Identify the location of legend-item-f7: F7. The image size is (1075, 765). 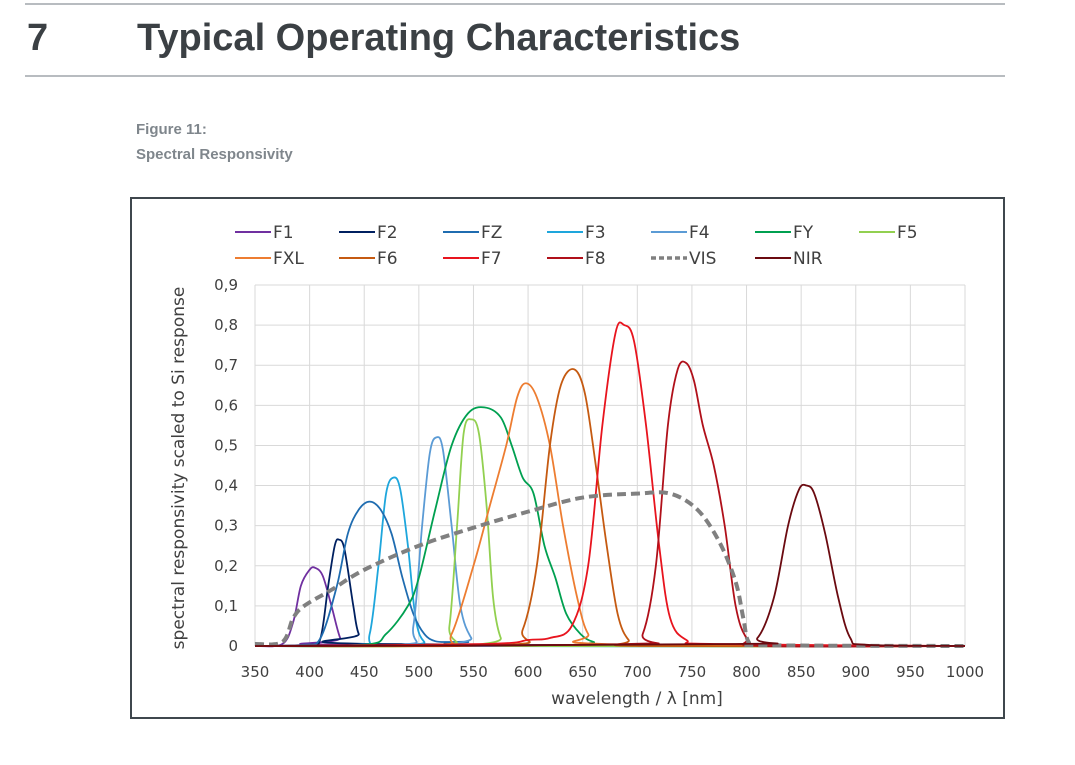
(472, 259).